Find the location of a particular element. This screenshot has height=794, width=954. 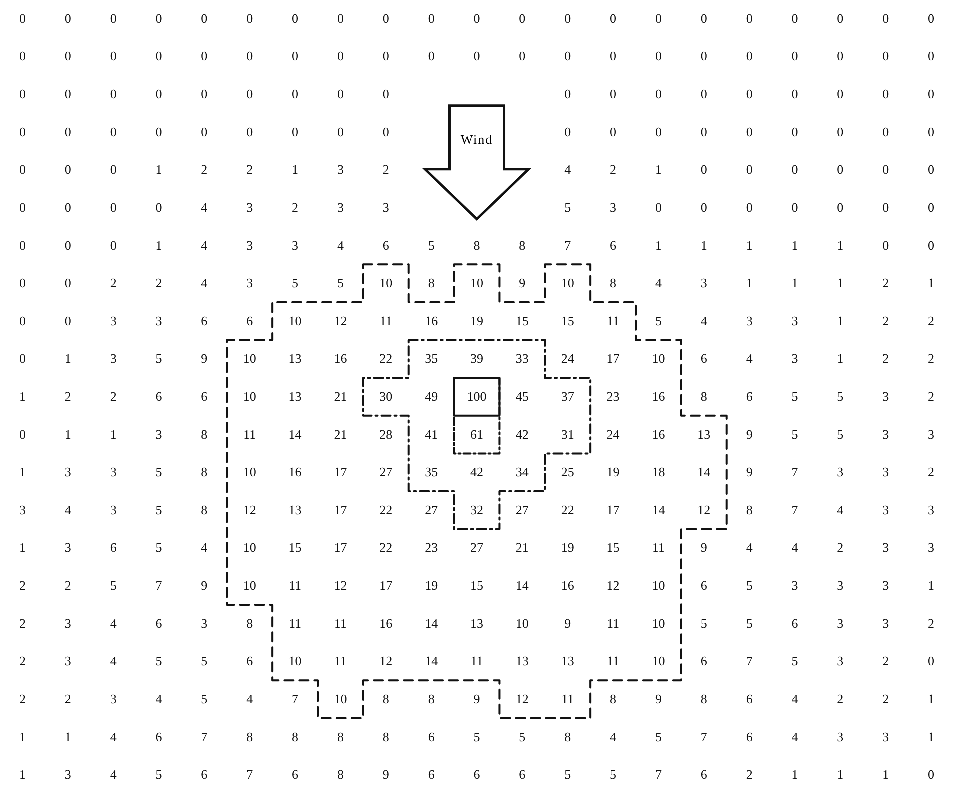

data-label: 35 is located at coordinates (431, 358).